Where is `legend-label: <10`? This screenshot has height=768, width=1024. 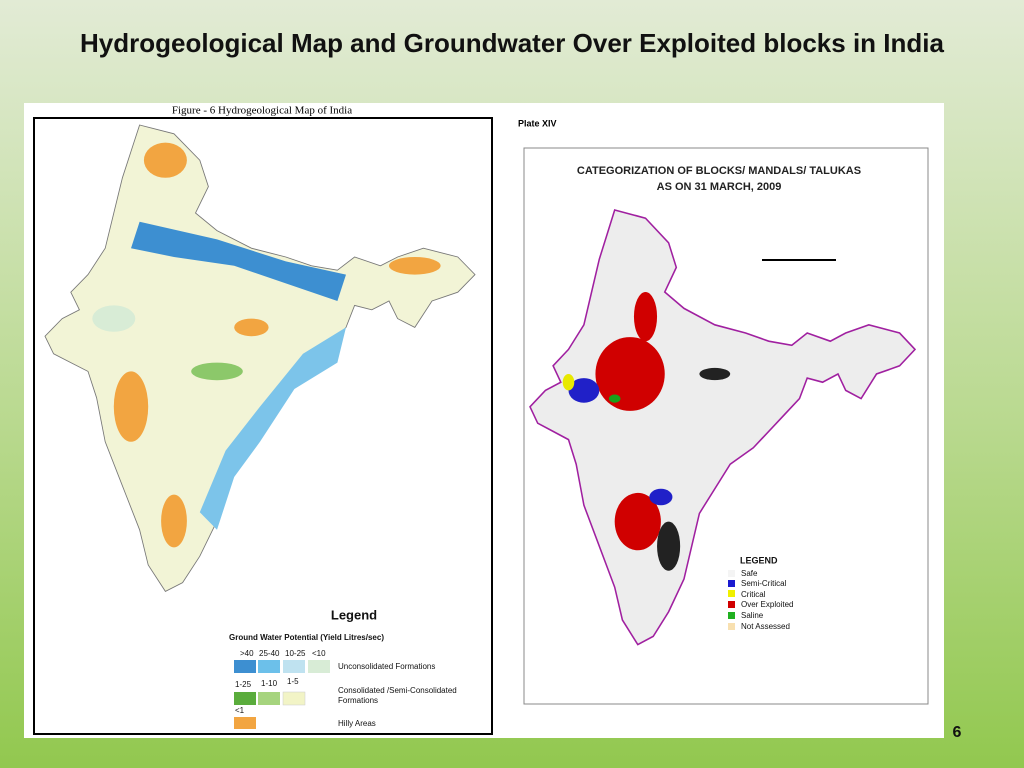 legend-label: <10 is located at coordinates (319, 653).